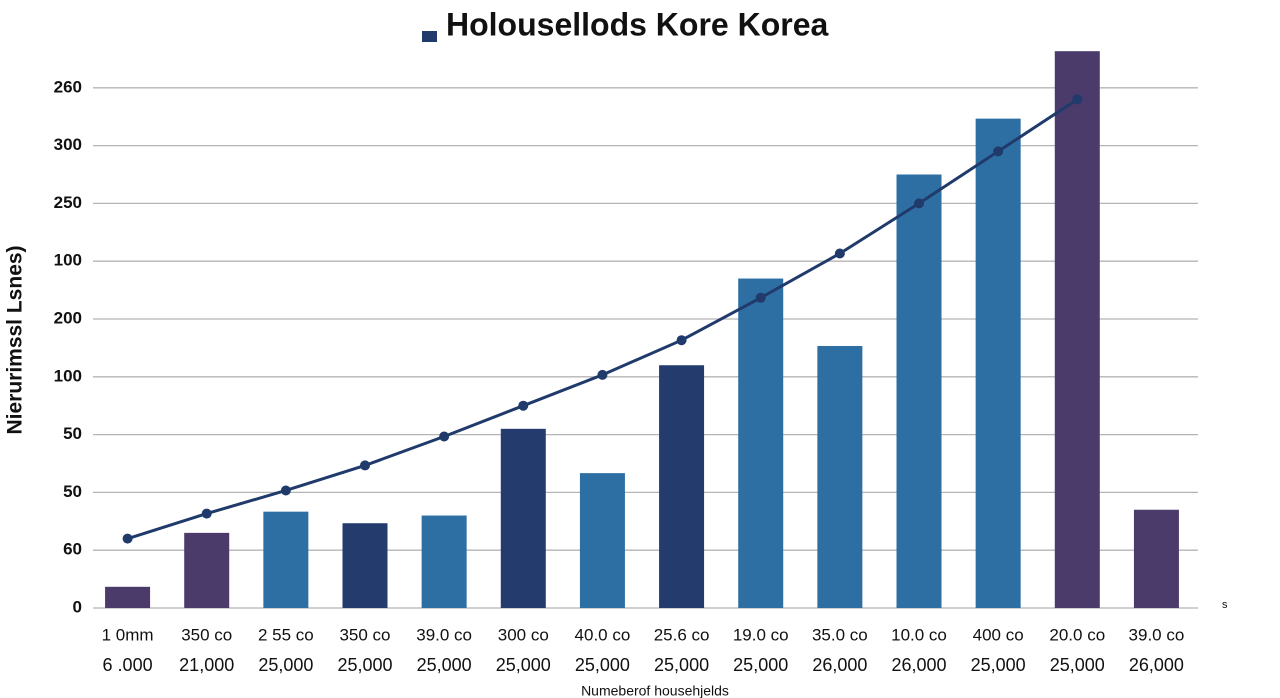 Image resolution: width=1280 pixels, height=698 pixels. What do you see at coordinates (523, 634) in the screenshot?
I see `x-tick-label: 300 co` at bounding box center [523, 634].